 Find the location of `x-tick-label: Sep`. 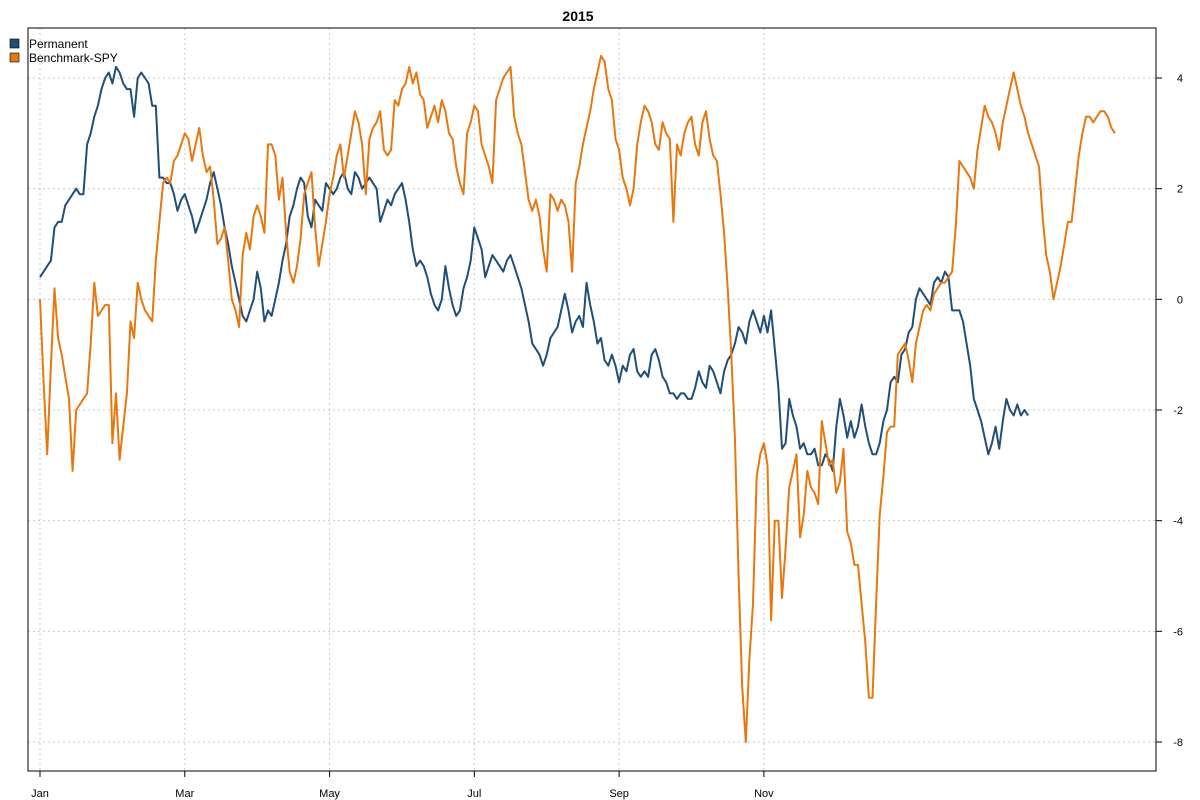

x-tick-label: Sep is located at coordinates (619, 794).